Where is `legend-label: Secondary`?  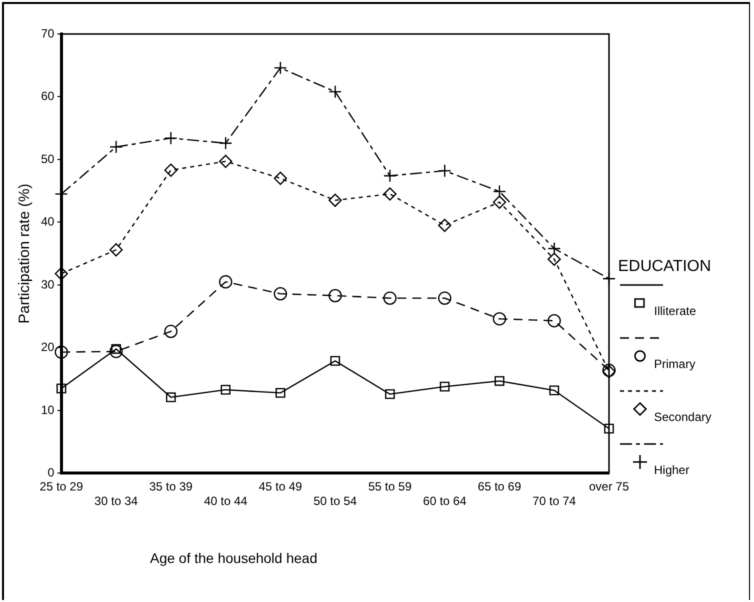 legend-label: Secondary is located at coordinates (683, 417).